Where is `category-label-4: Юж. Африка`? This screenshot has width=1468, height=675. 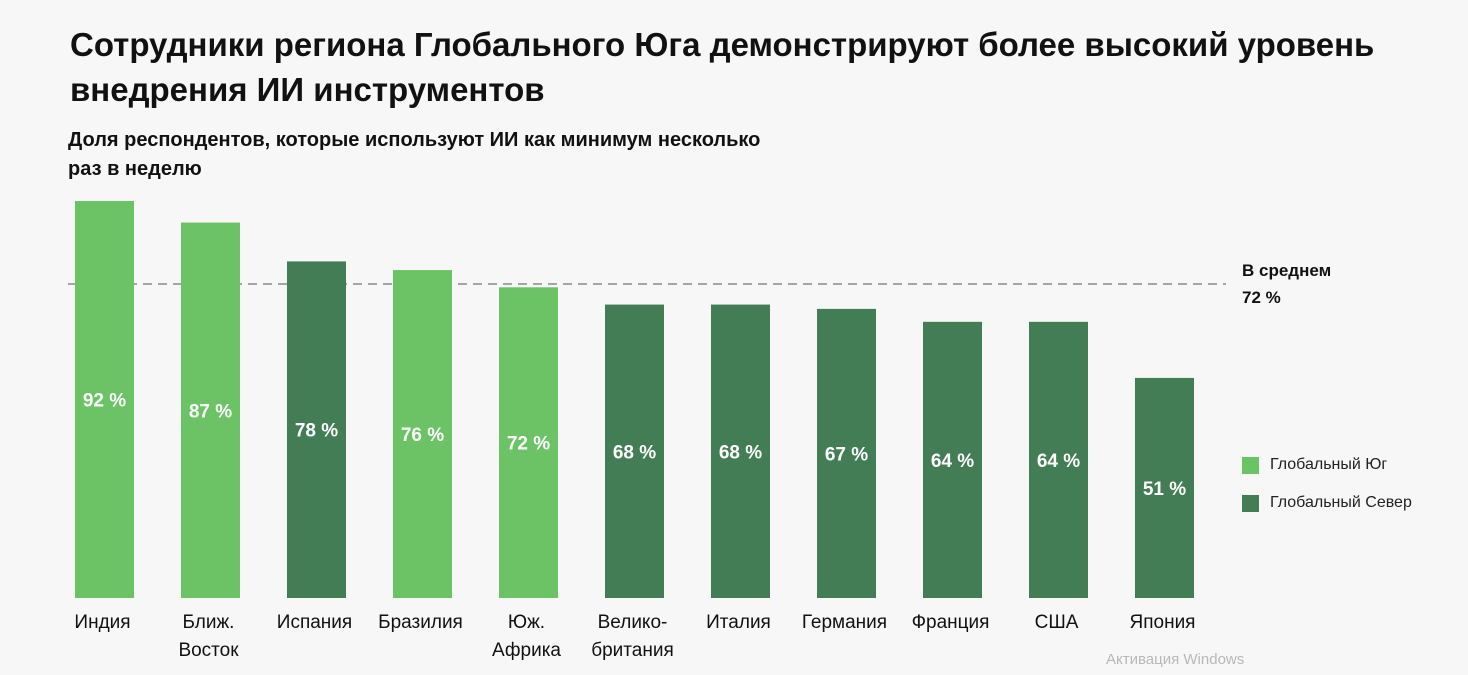 category-label-4: Юж. Африка is located at coordinates (526, 636).